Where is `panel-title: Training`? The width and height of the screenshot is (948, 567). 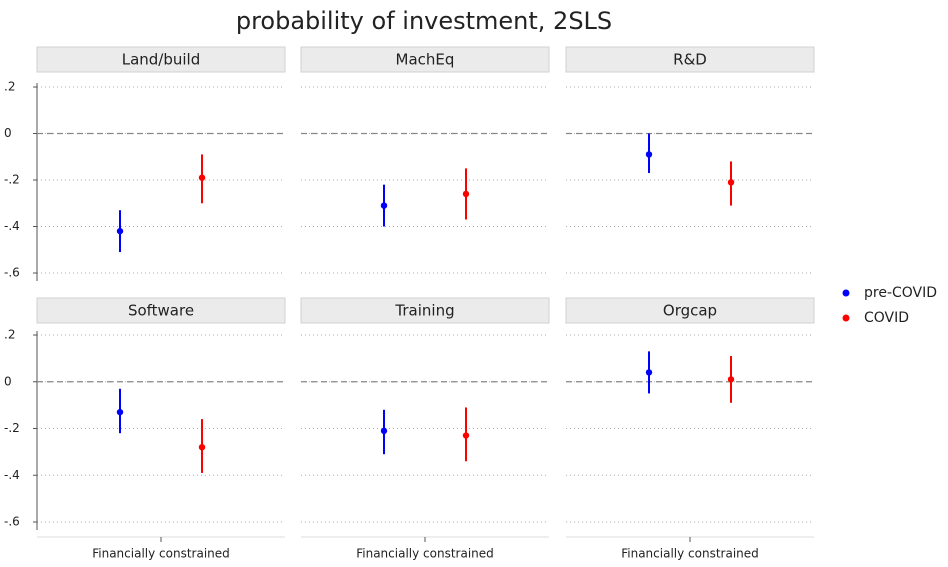
panel-title: Training is located at coordinates (424, 311).